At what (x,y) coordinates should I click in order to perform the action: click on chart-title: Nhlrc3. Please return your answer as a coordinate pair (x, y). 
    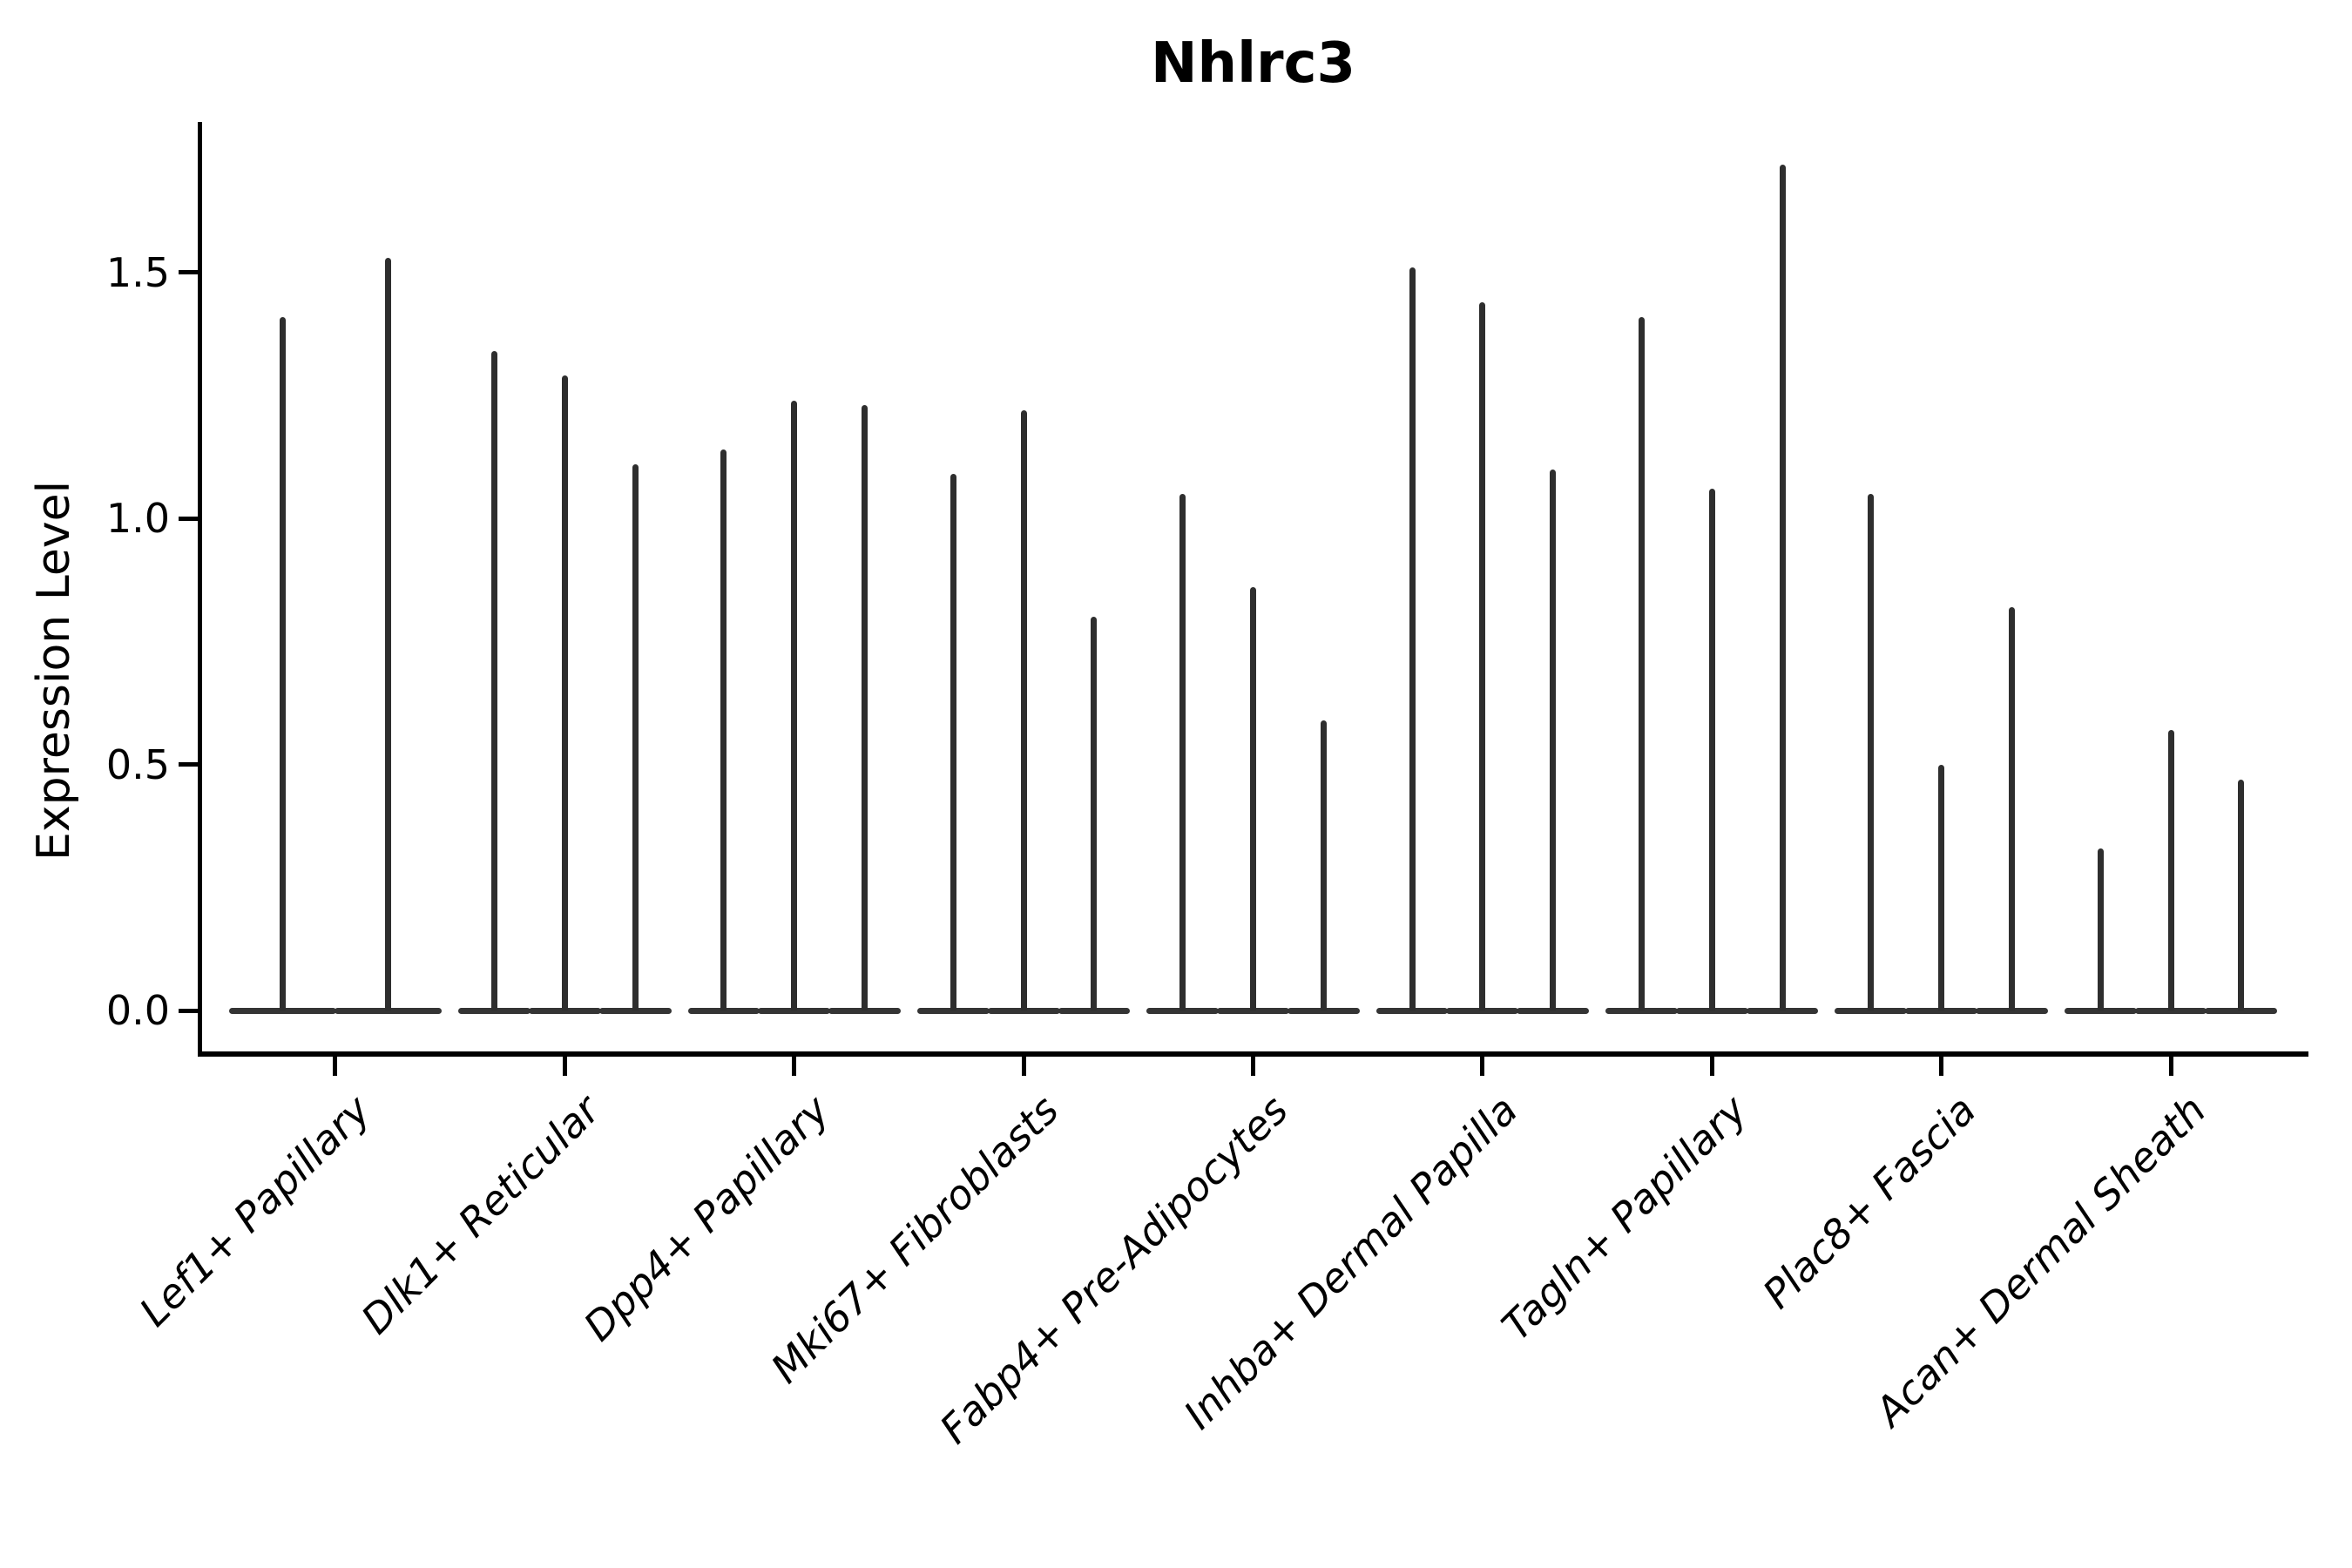
    Looking at the image, I should click on (1253, 64).